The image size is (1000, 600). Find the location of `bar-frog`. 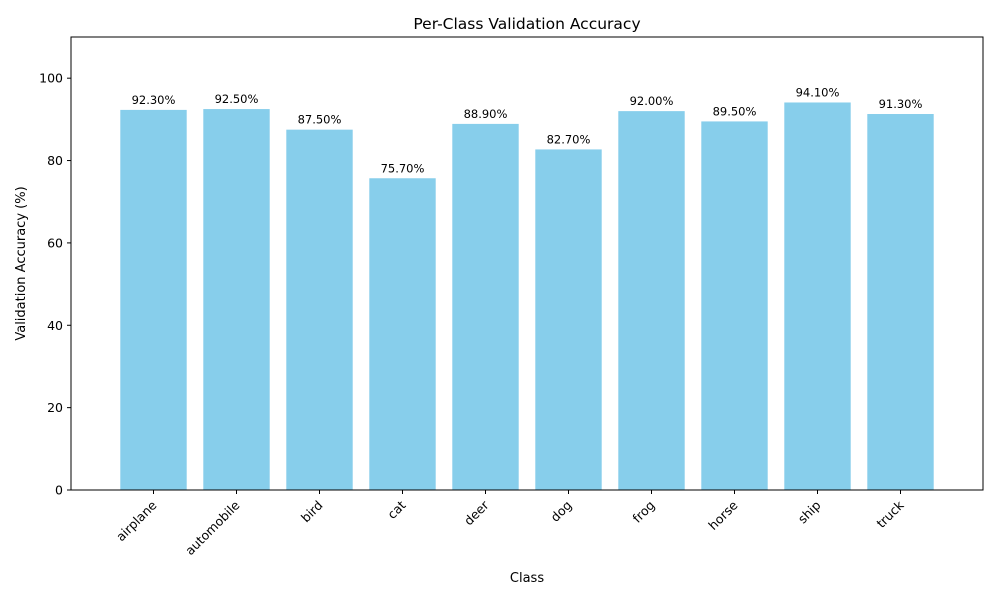

bar-frog is located at coordinates (651, 301).